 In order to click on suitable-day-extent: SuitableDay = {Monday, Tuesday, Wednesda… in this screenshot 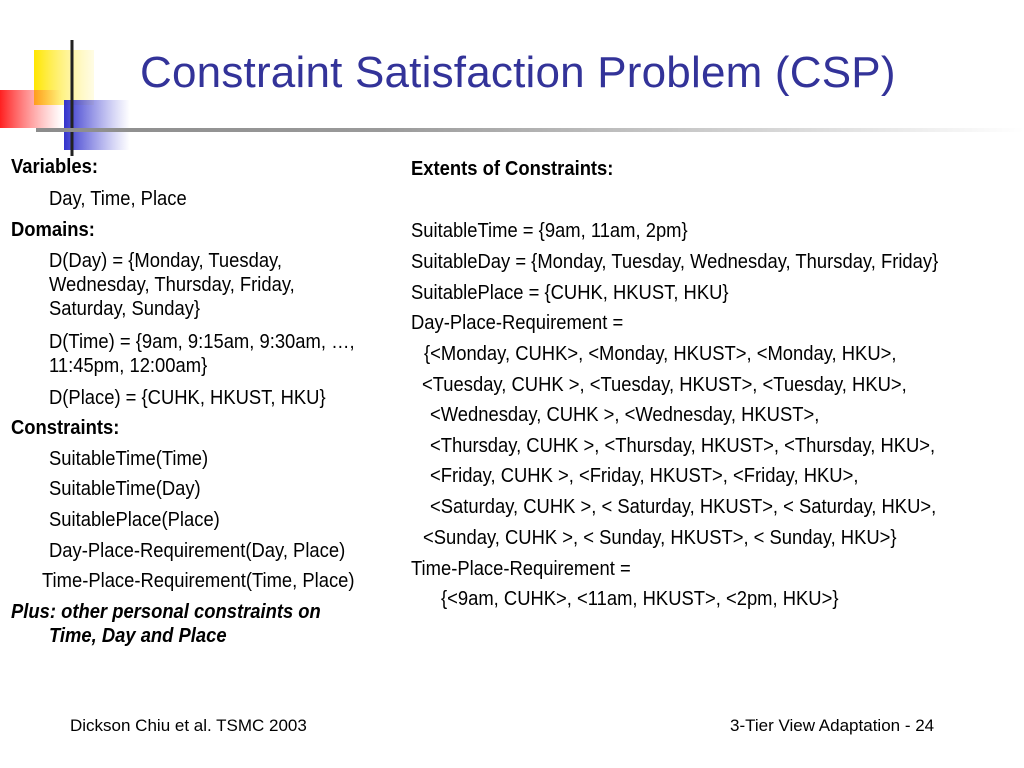, I will do `click(675, 262)`.